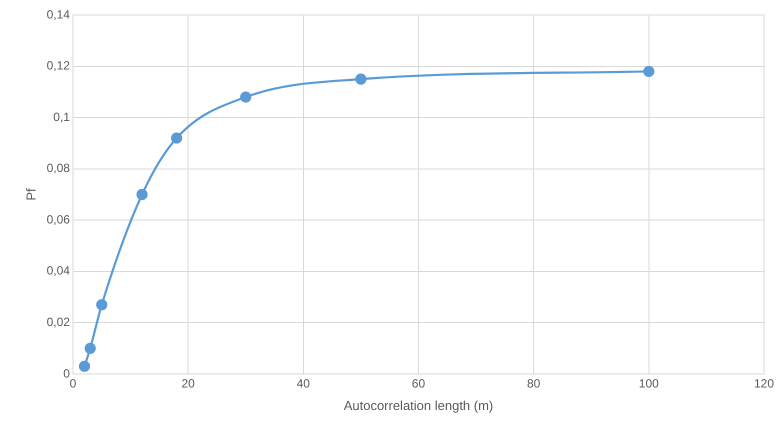 This screenshot has height=428, width=779. I want to click on x-axis-title: Autocorrelation length (m), so click(419, 405).